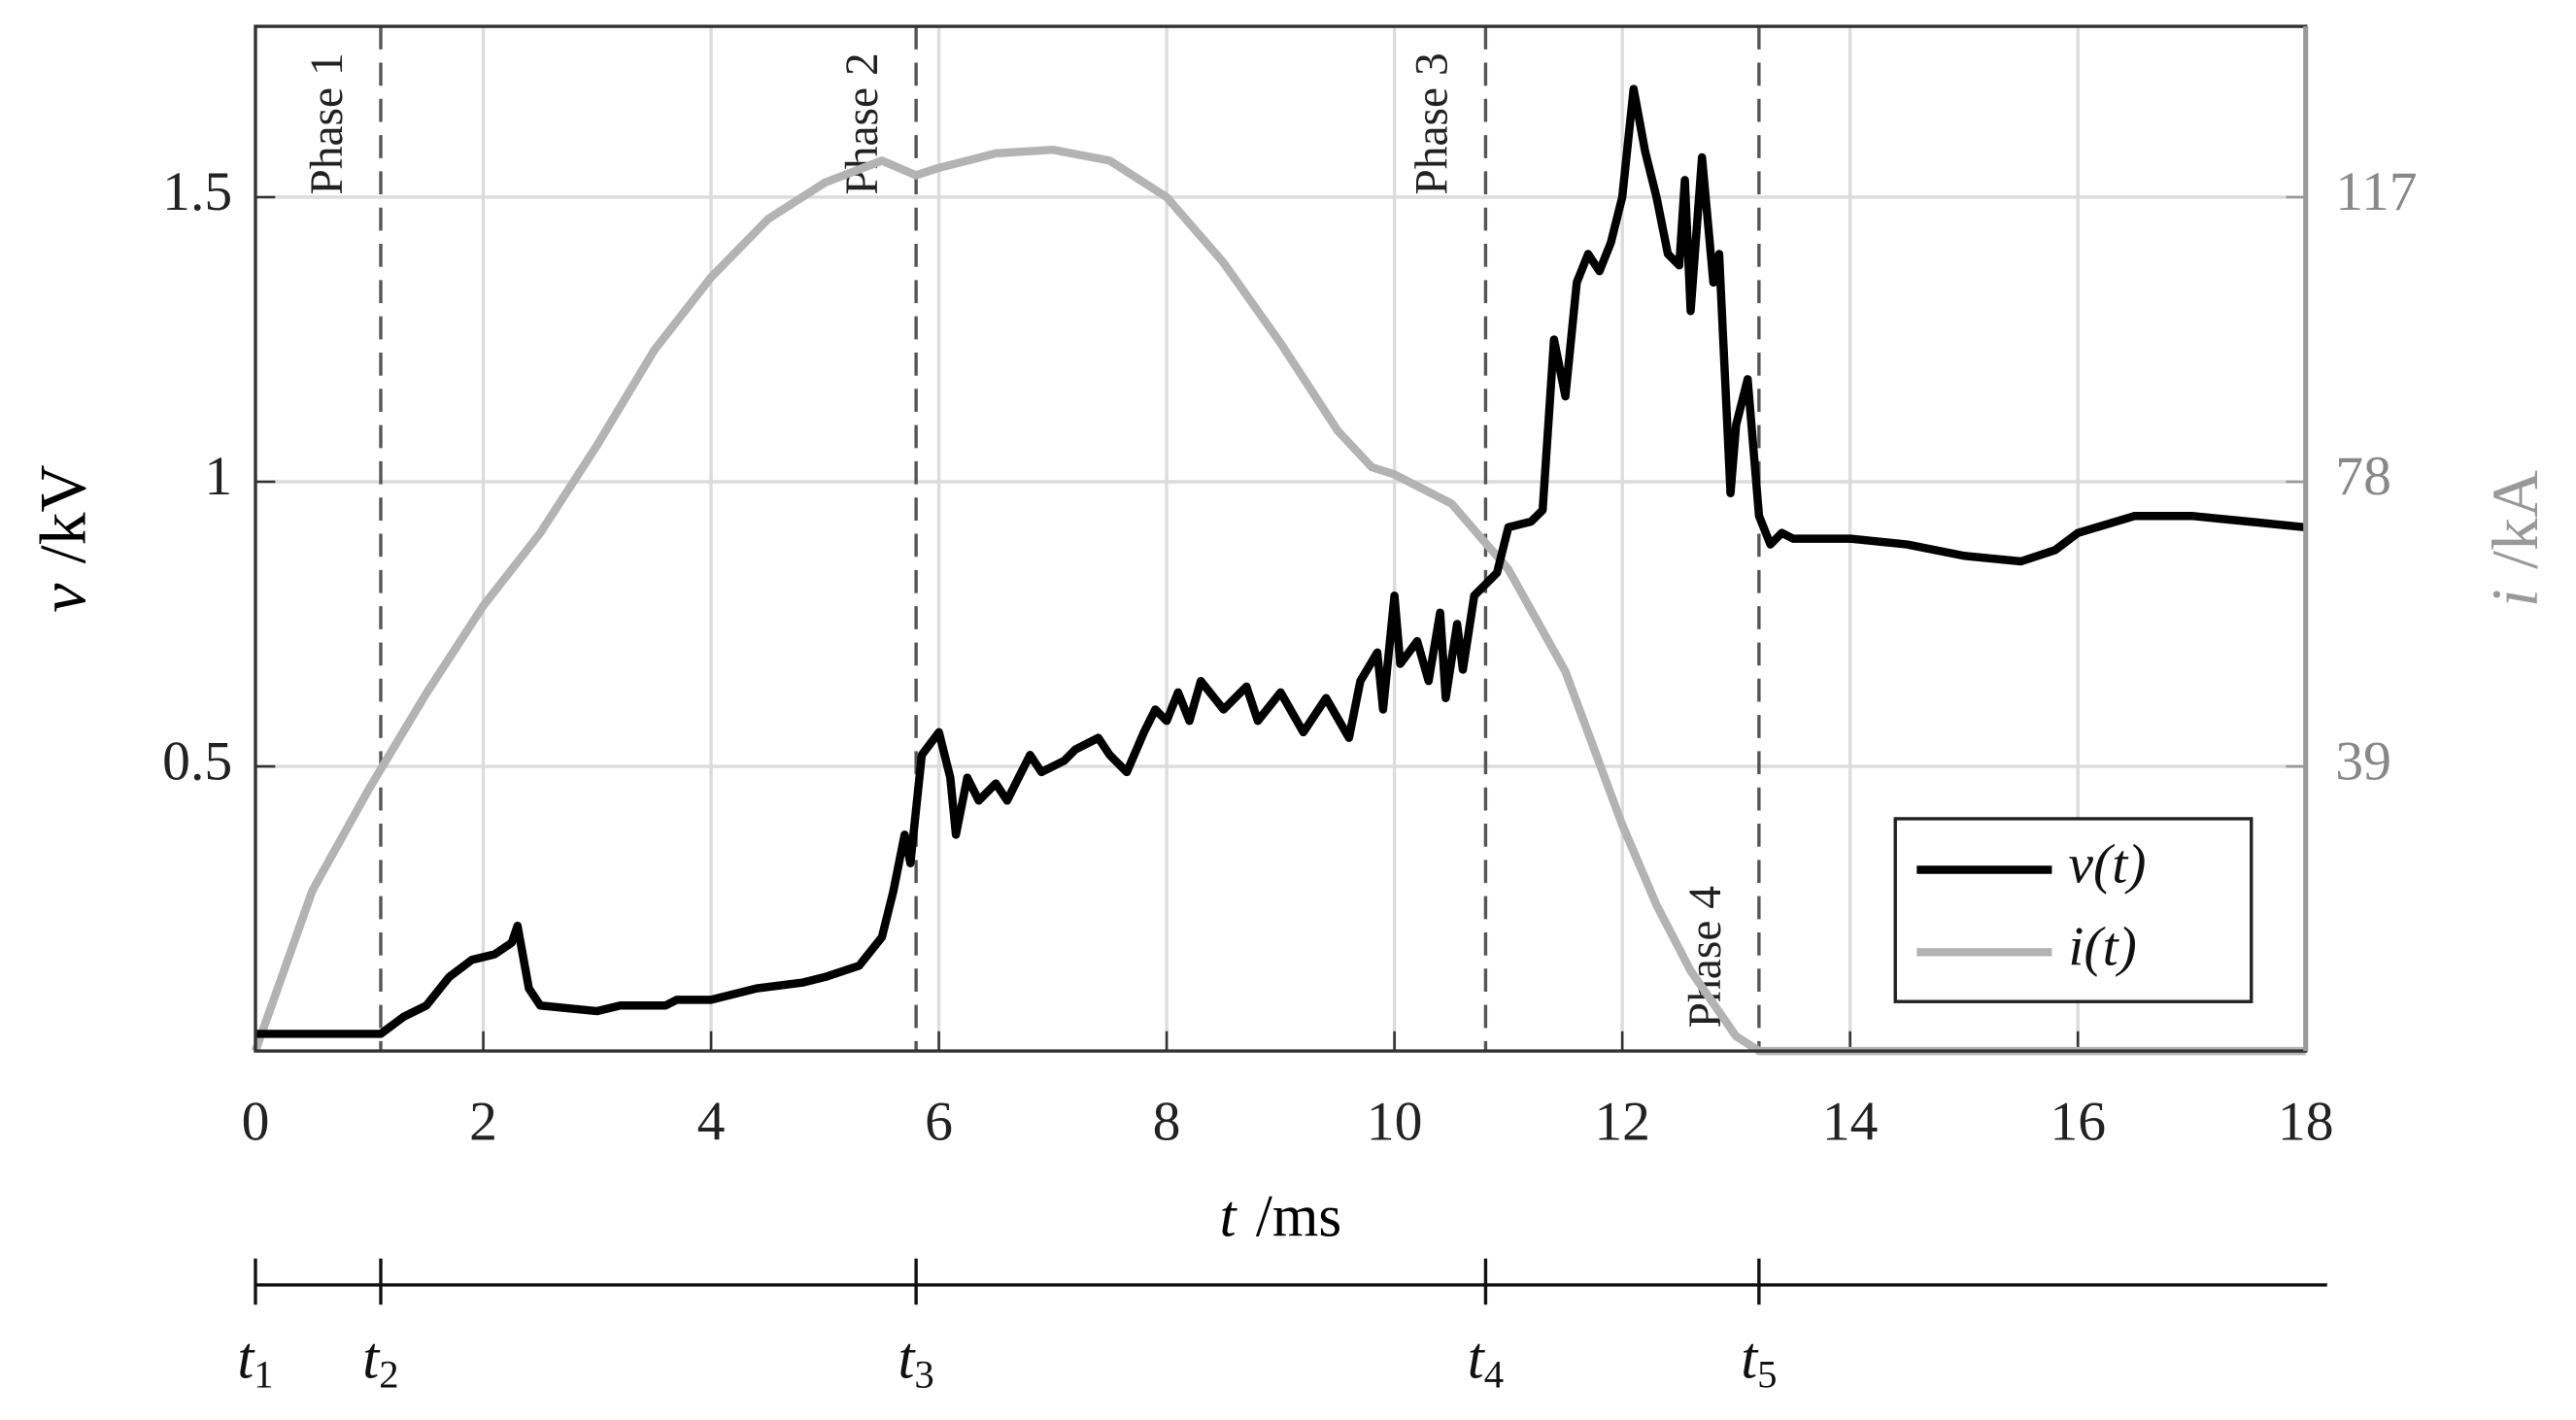 The height and width of the screenshot is (1420, 2576). What do you see at coordinates (197, 191) in the screenshot?
I see `y-tick-label: 1.5` at bounding box center [197, 191].